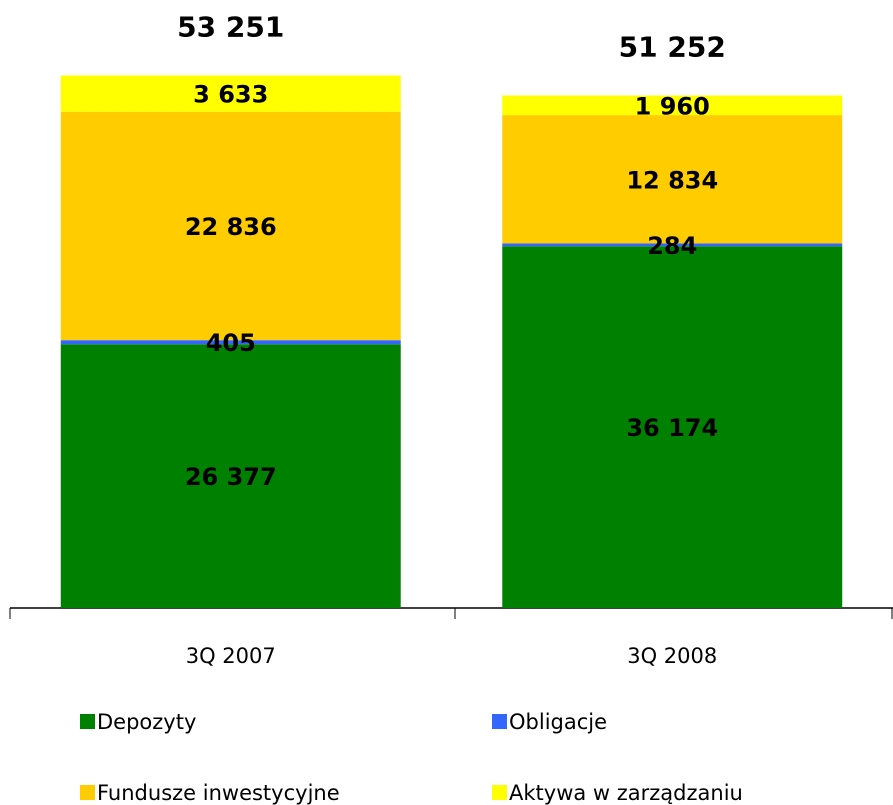 Image resolution: width=893 pixels, height=805 pixels. I want to click on legend-label: Obligacje, so click(558, 722).